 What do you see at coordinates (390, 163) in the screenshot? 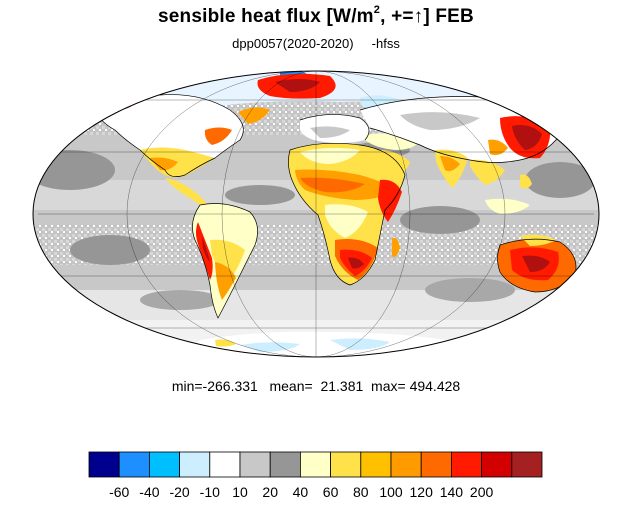
I see `arabia` at bounding box center [390, 163].